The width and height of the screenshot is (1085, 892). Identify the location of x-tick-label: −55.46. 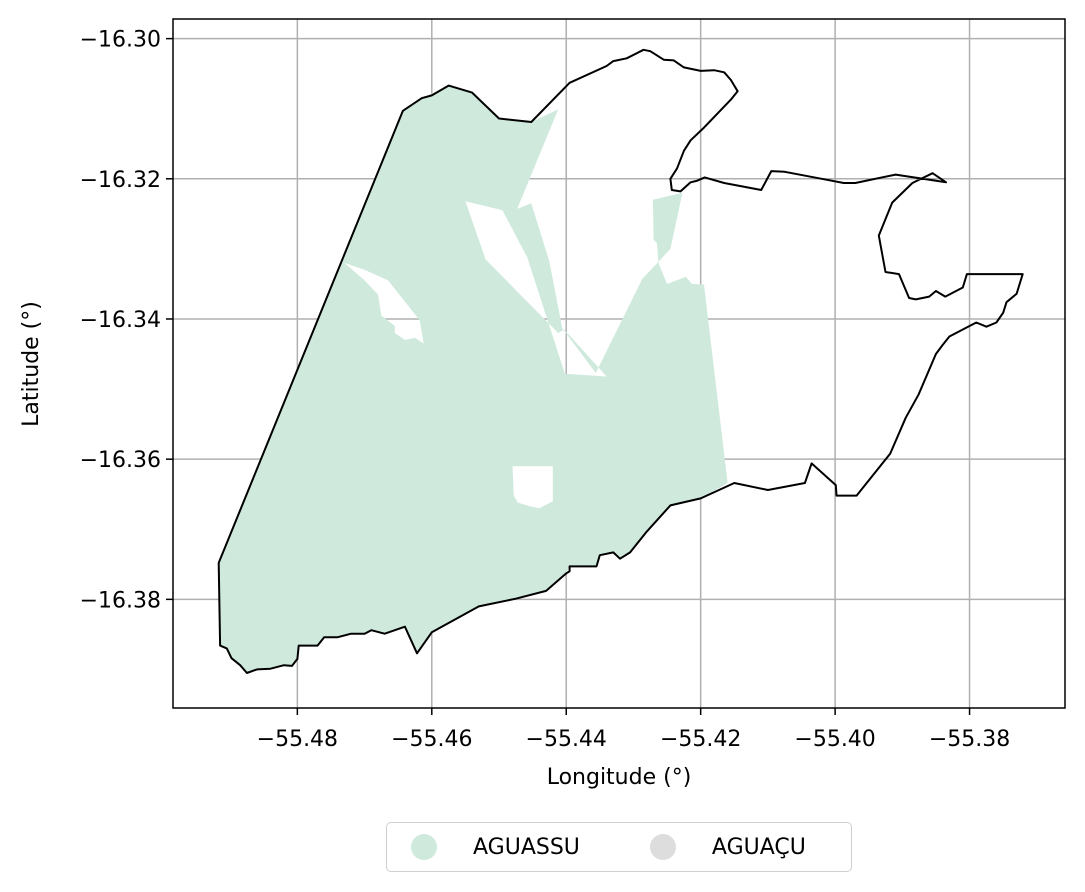
(431, 739).